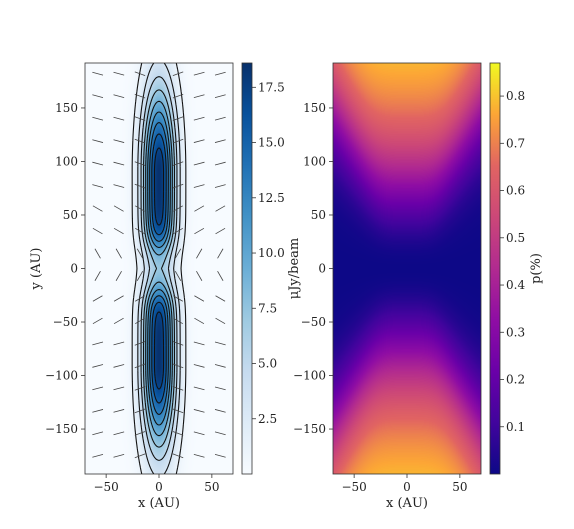 The image size is (574, 529). I want to click on polarization-x-axis: −50 0 50, so click(404, 484).